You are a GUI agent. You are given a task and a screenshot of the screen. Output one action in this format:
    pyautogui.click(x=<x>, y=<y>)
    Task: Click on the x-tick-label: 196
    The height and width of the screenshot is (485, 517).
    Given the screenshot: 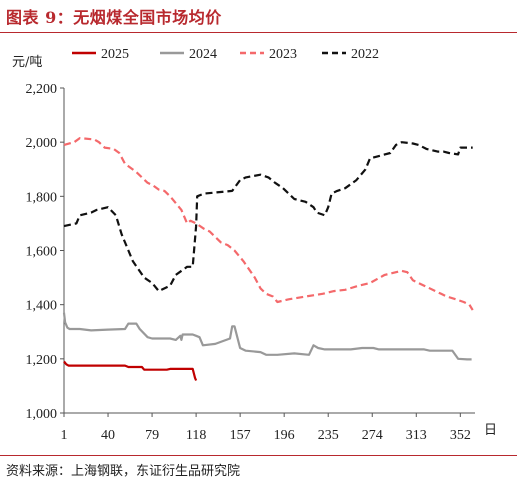 What is the action you would take?
    pyautogui.click(x=284, y=435)
    